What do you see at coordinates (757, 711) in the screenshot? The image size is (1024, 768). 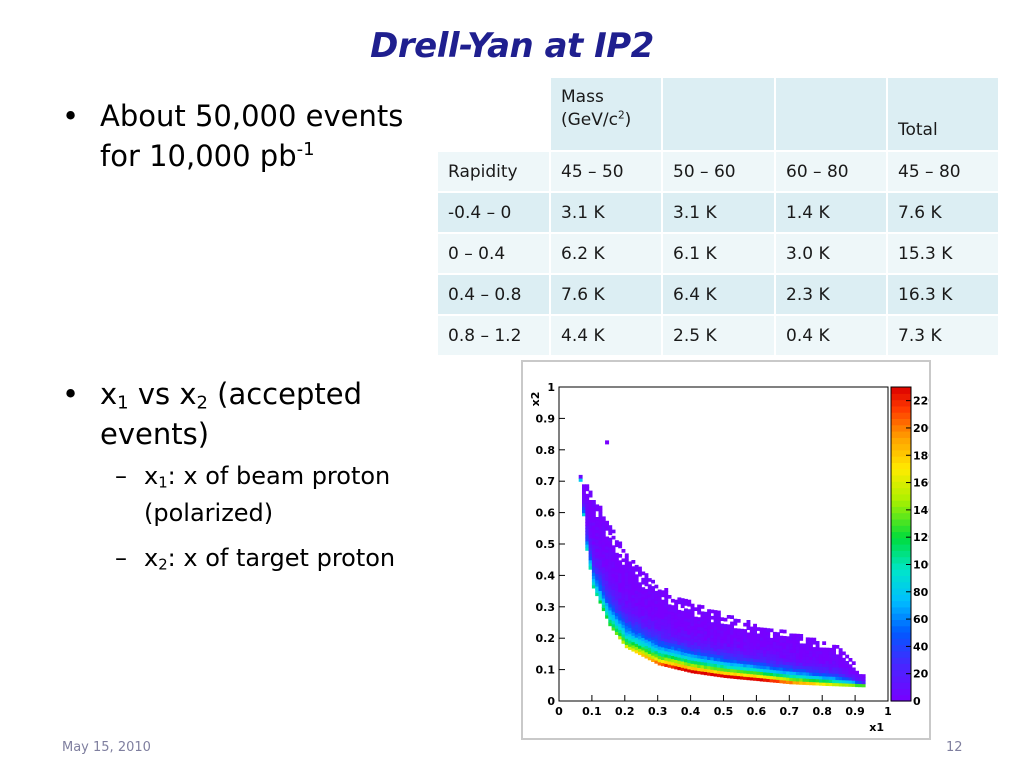 I see `x-tick-label: 0.6` at bounding box center [757, 711].